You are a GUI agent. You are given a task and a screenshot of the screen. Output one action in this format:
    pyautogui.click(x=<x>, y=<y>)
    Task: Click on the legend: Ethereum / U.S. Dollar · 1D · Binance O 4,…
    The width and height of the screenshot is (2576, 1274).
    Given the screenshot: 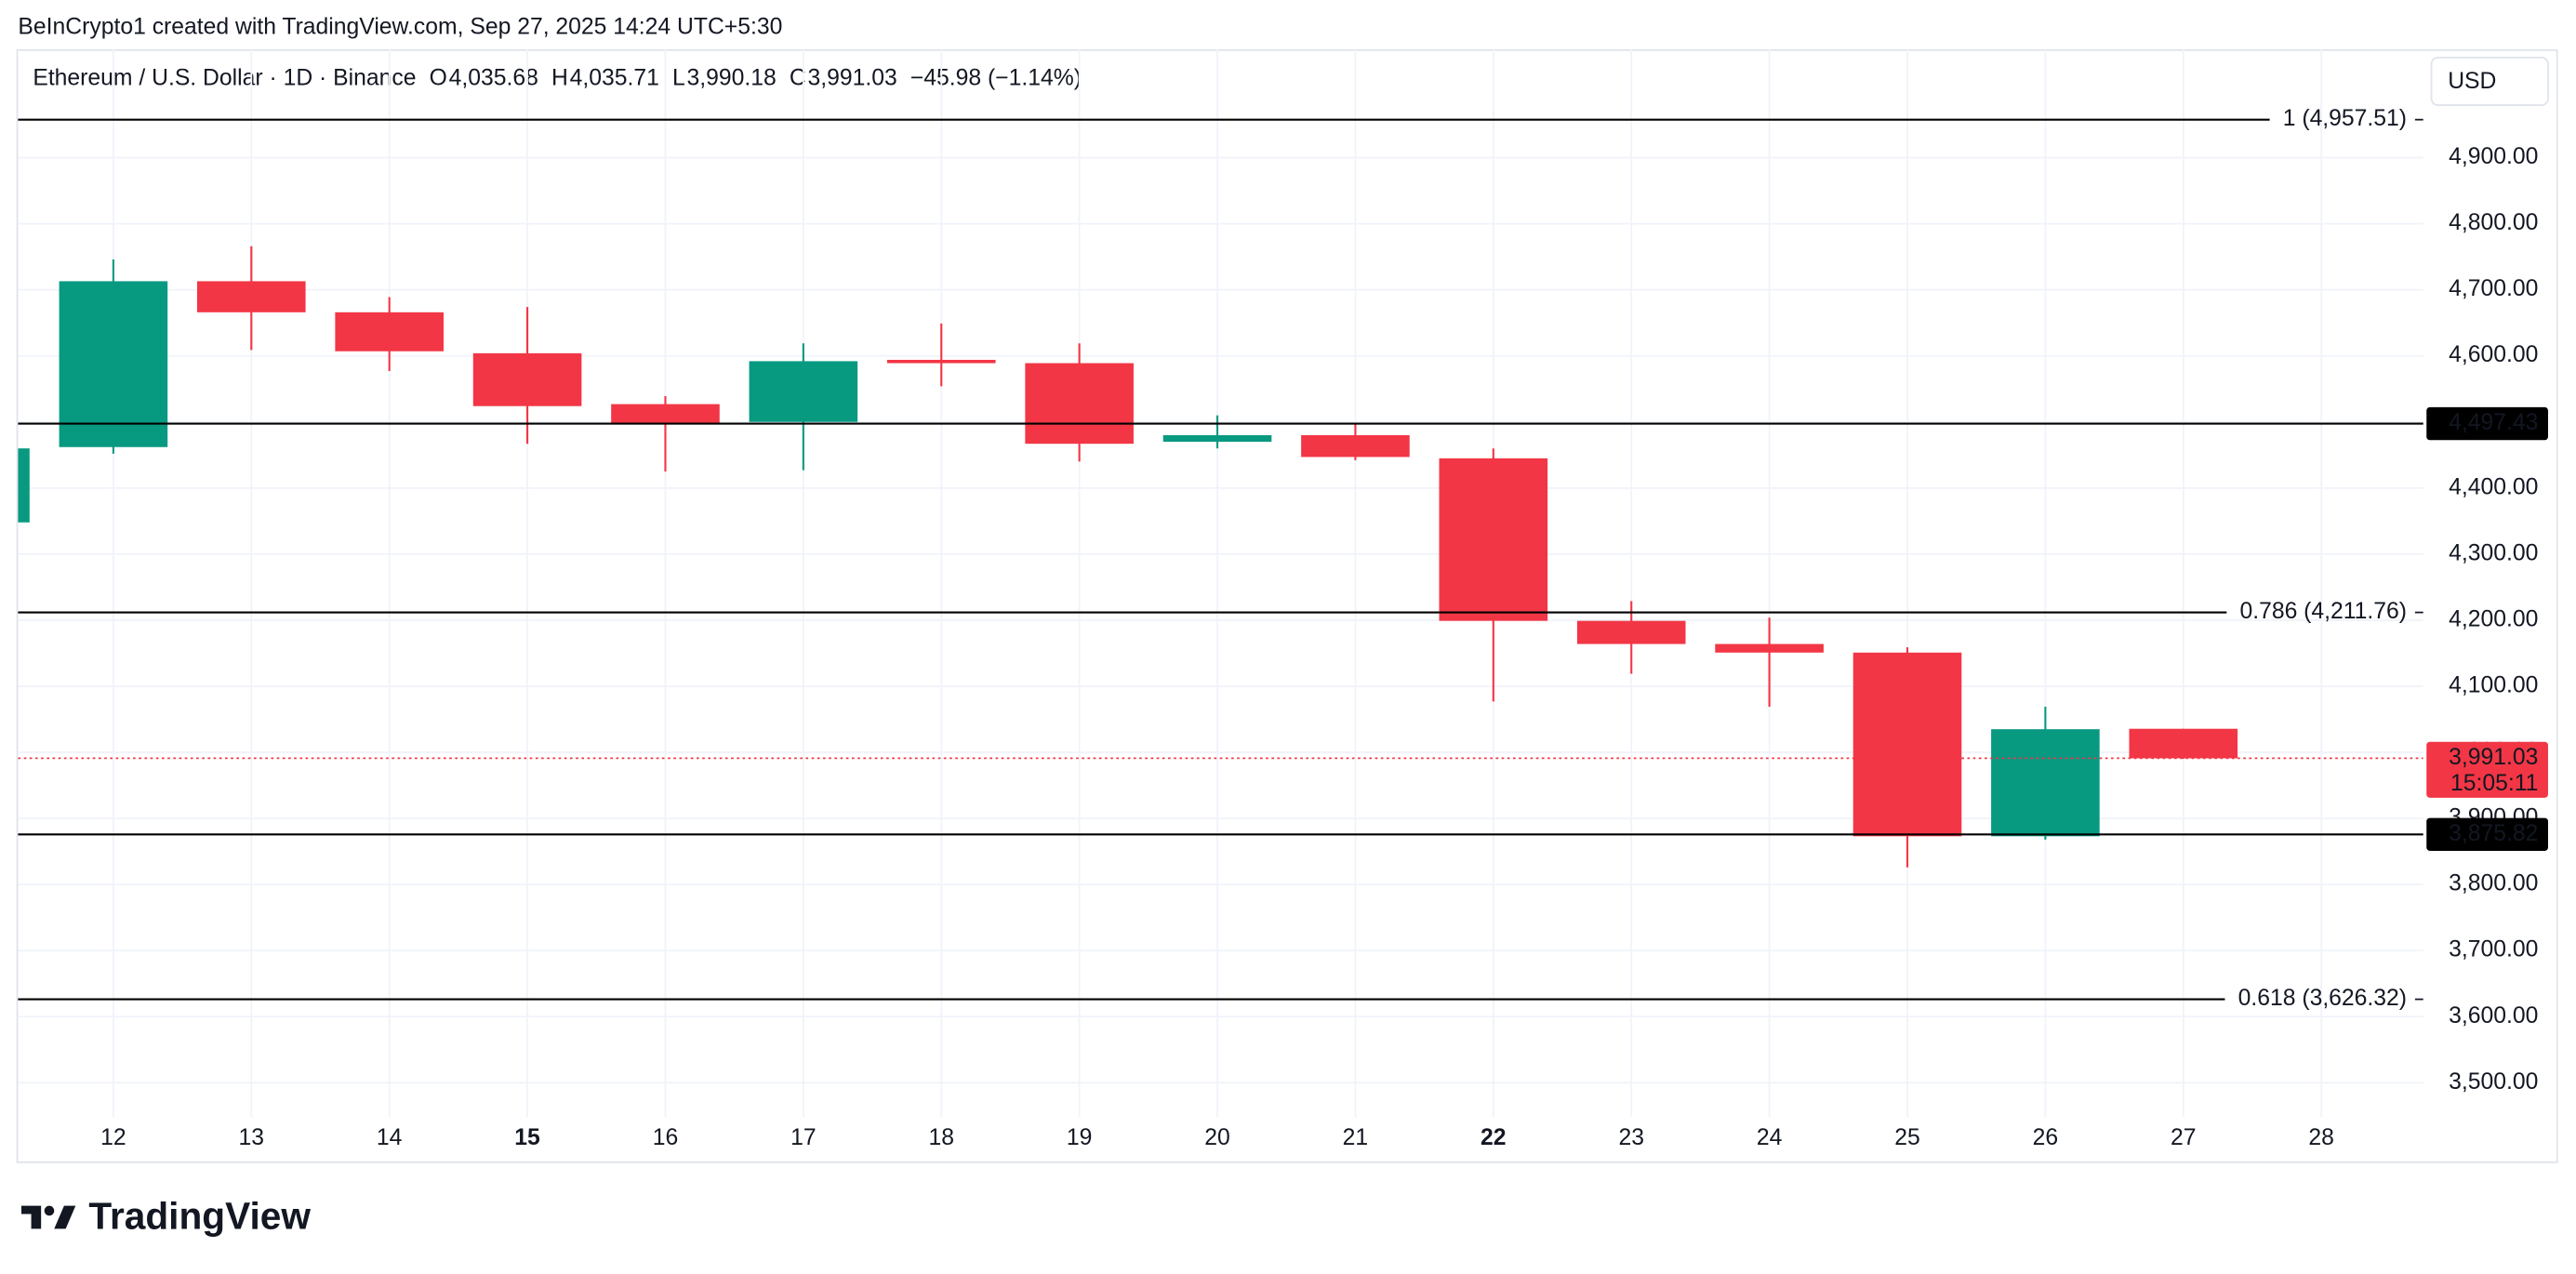 What is the action you would take?
    pyautogui.click(x=557, y=77)
    